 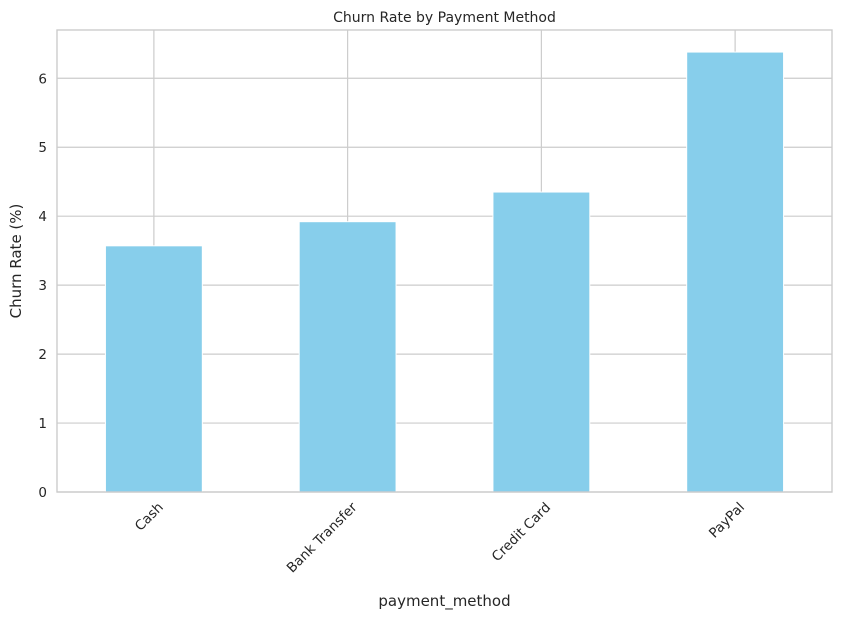 I want to click on y-tick-labels: 0 1 2 3 4 5 6, so click(x=42, y=286).